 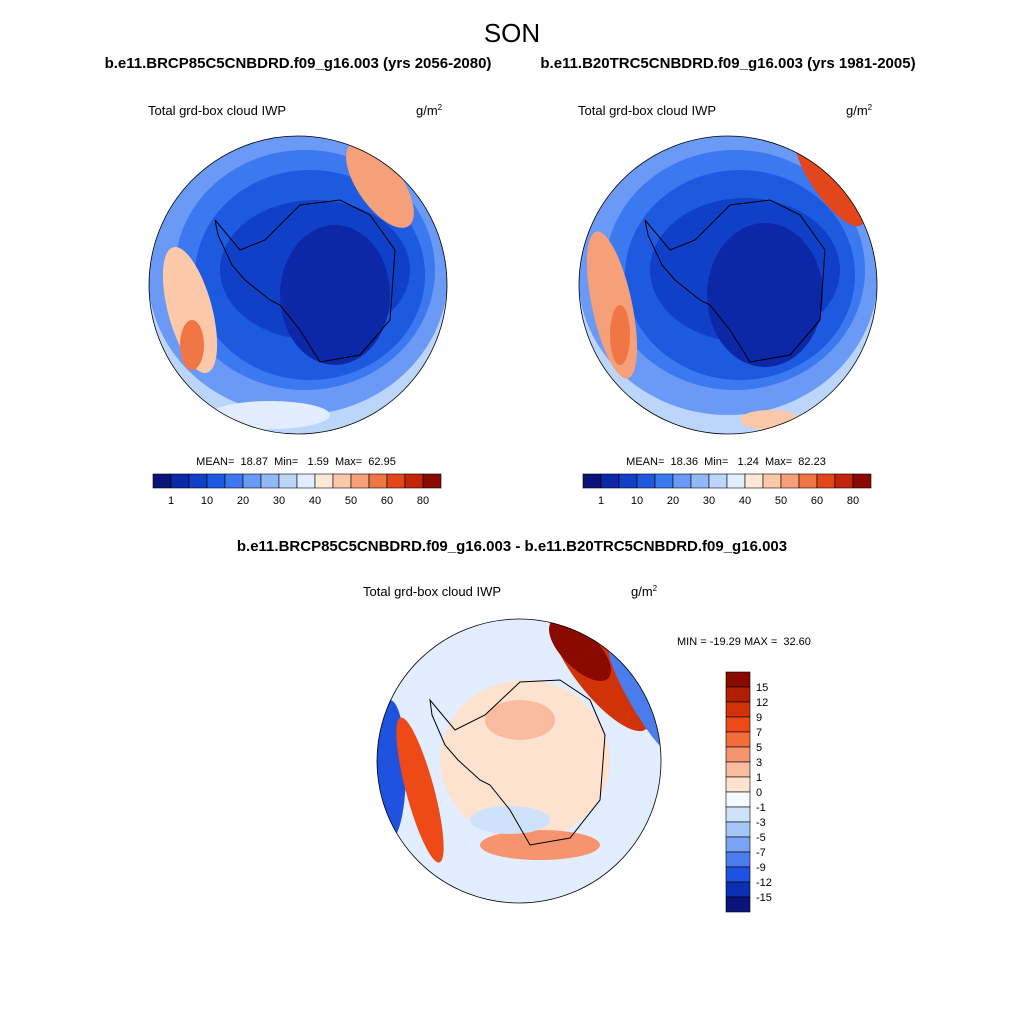 What do you see at coordinates (759, 733) in the screenshot?
I see `colorbar-label: 7` at bounding box center [759, 733].